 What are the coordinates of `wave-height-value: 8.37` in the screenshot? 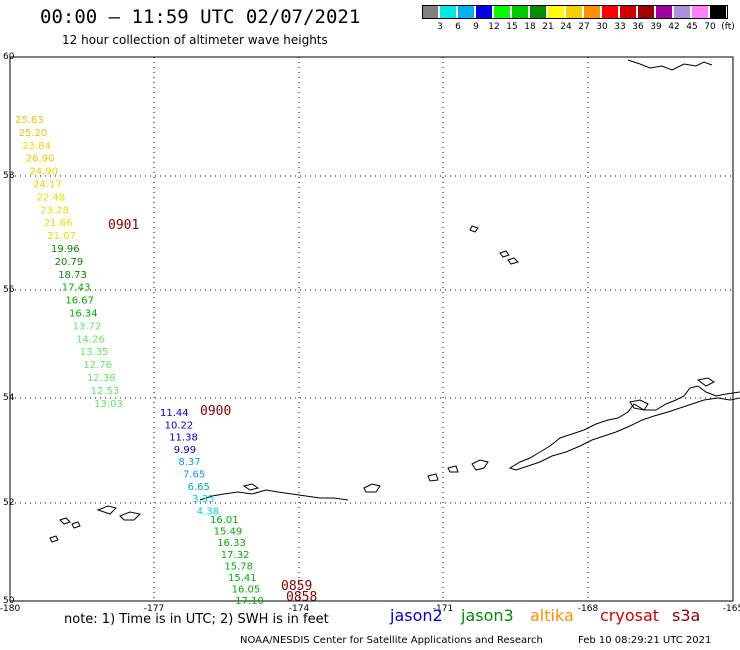 It's located at (189, 462).